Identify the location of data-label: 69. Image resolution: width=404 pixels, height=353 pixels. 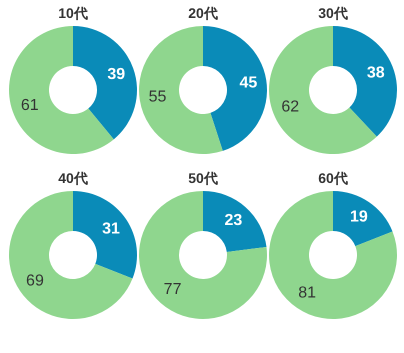
(35, 281).